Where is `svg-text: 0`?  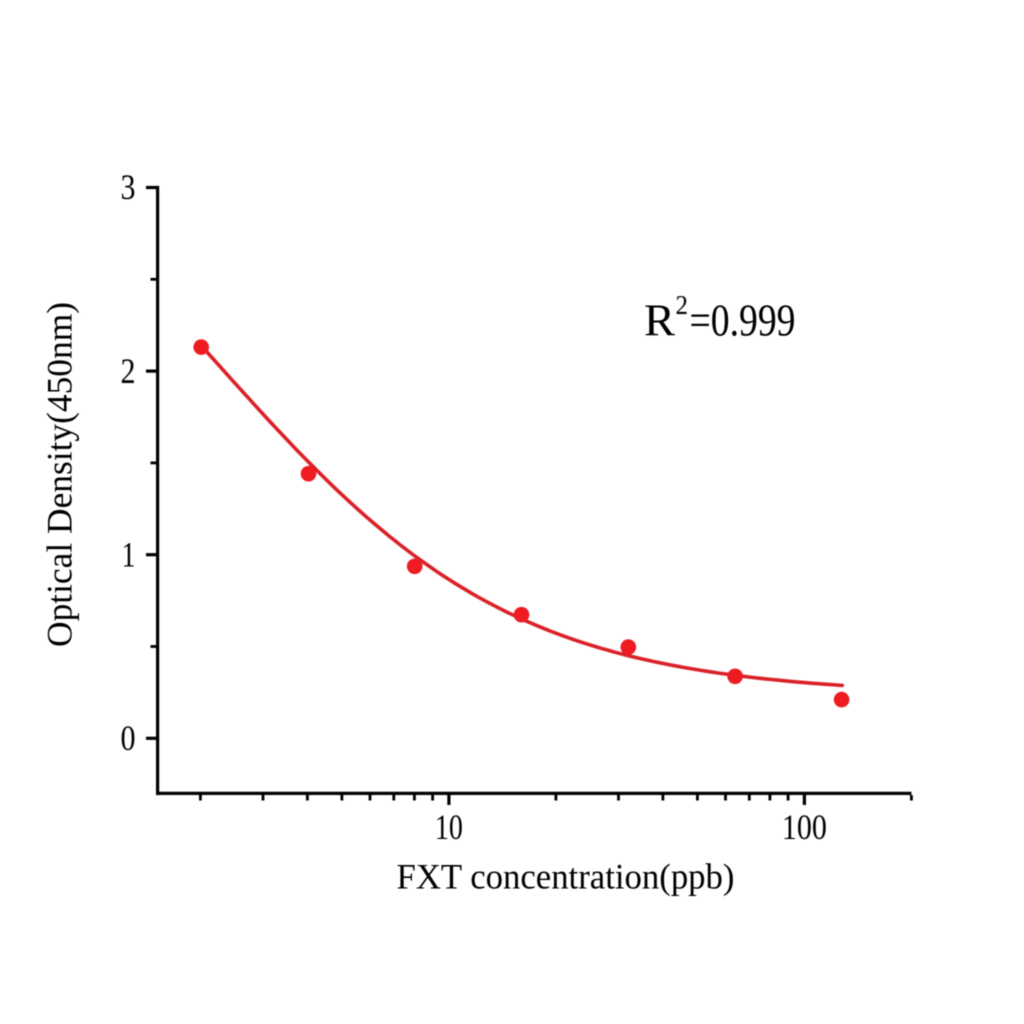
svg-text: 0 is located at coordinates (128, 738).